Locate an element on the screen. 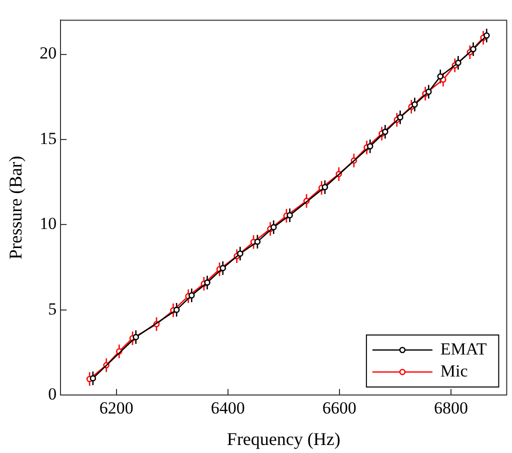  x-tick-label: 6200 is located at coordinates (116, 408).